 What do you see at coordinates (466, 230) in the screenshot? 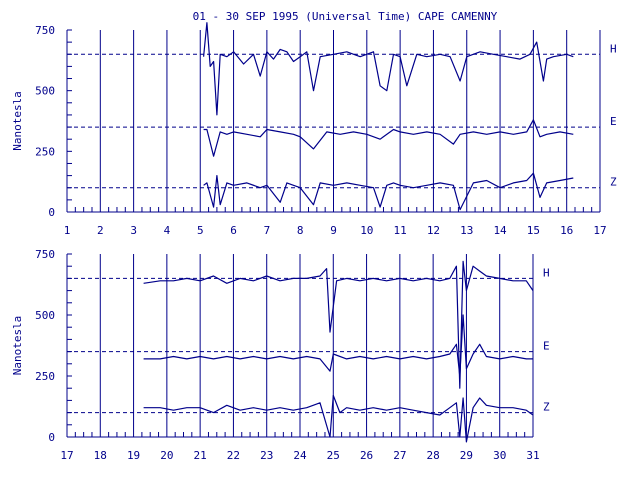
I see `x-tick-label: 13` at bounding box center [466, 230].